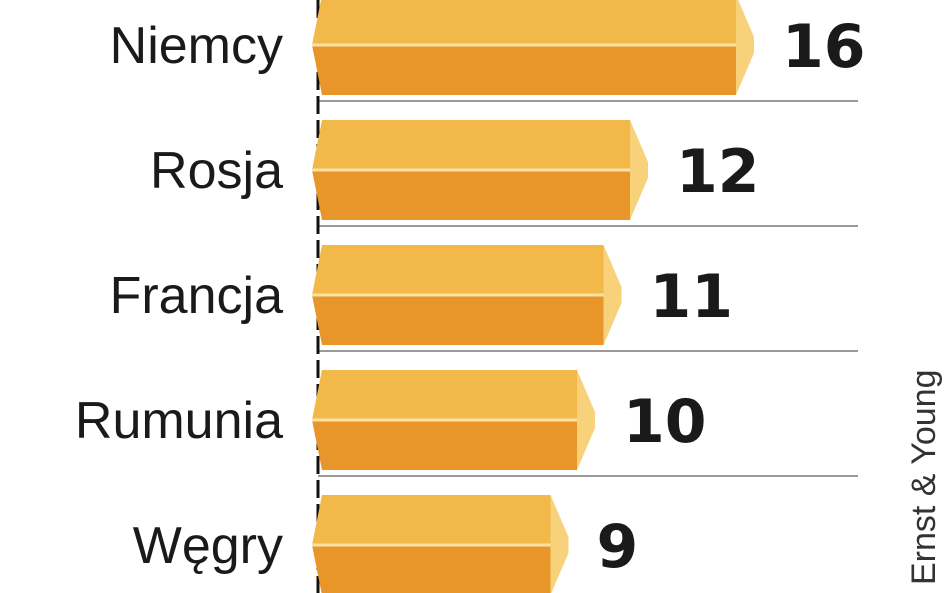 This screenshot has height=593, width=948. What do you see at coordinates (824, 47) in the screenshot?
I see `value-label: 16` at bounding box center [824, 47].